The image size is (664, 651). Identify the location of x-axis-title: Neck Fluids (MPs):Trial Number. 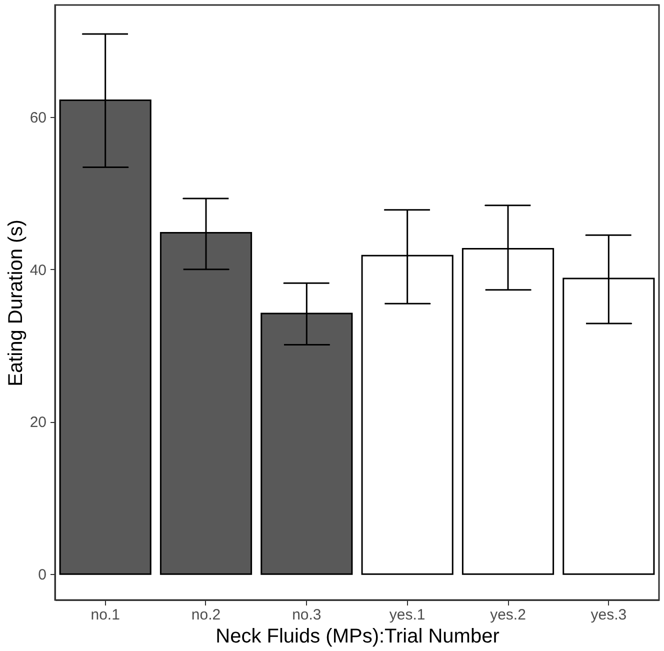
(358, 637).